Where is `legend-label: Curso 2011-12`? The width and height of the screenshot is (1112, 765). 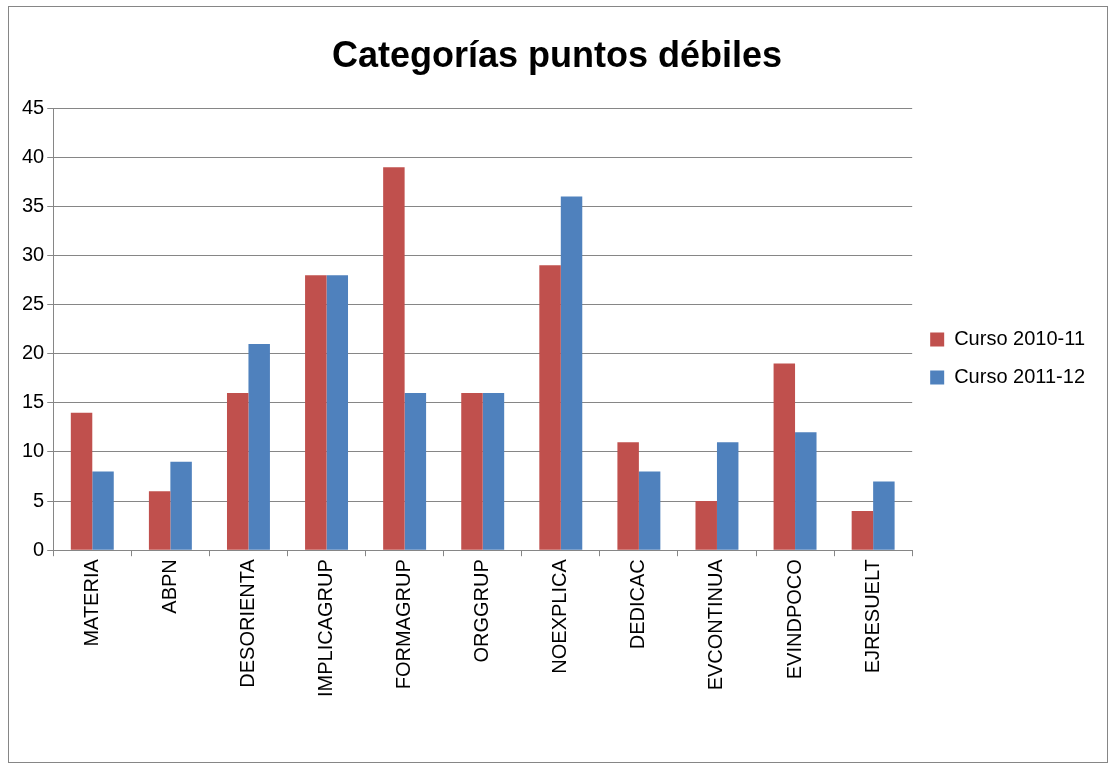
legend-label: Curso 2011-12 is located at coordinates (1020, 376).